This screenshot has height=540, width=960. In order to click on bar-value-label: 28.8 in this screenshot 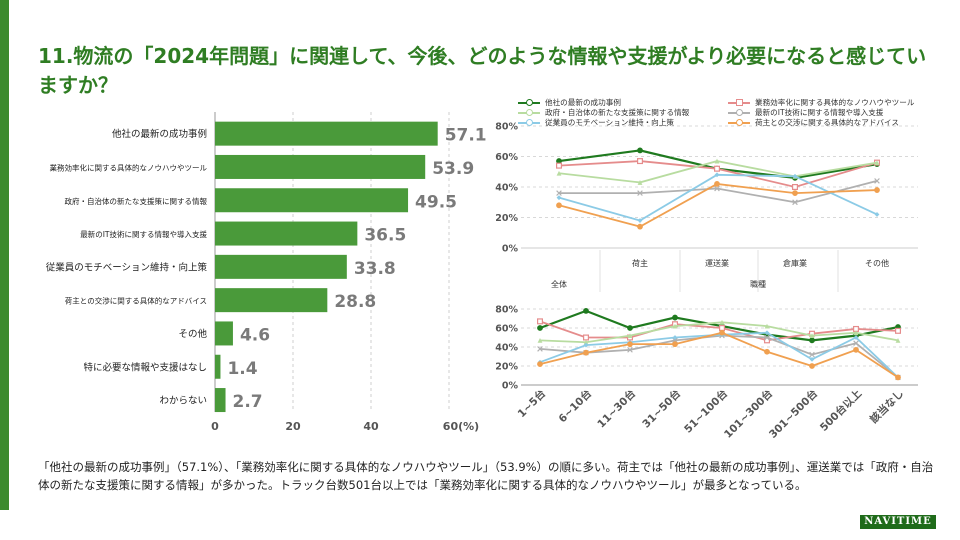, I will do `click(355, 302)`.